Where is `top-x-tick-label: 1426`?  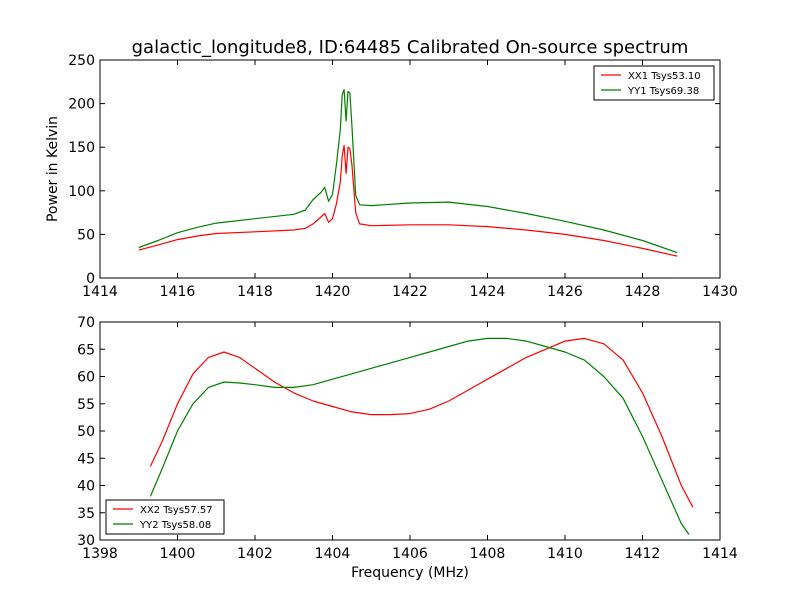
top-x-tick-label: 1426 is located at coordinates (565, 292).